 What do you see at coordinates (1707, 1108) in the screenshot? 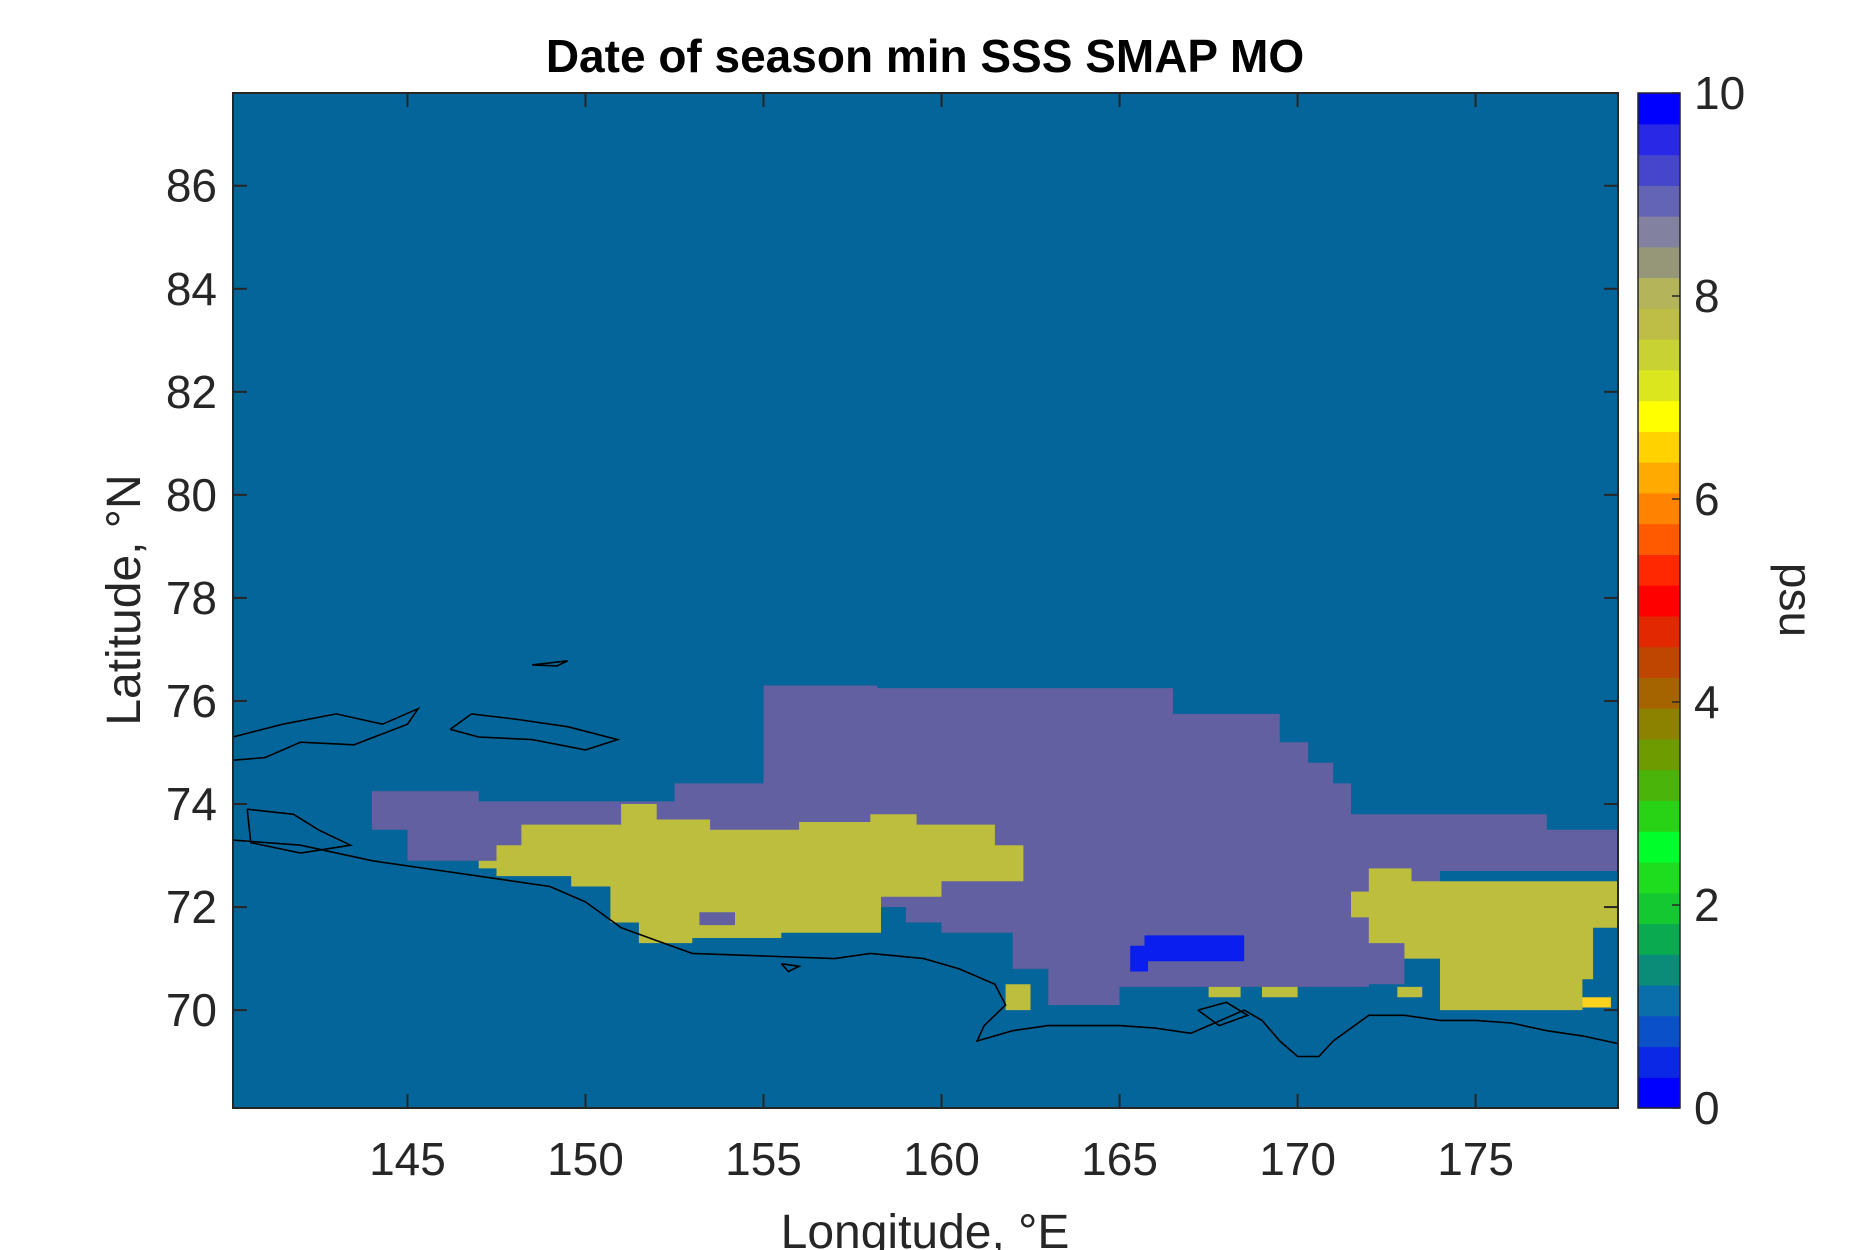
I see `colorbar-tick-label: 0` at bounding box center [1707, 1108].